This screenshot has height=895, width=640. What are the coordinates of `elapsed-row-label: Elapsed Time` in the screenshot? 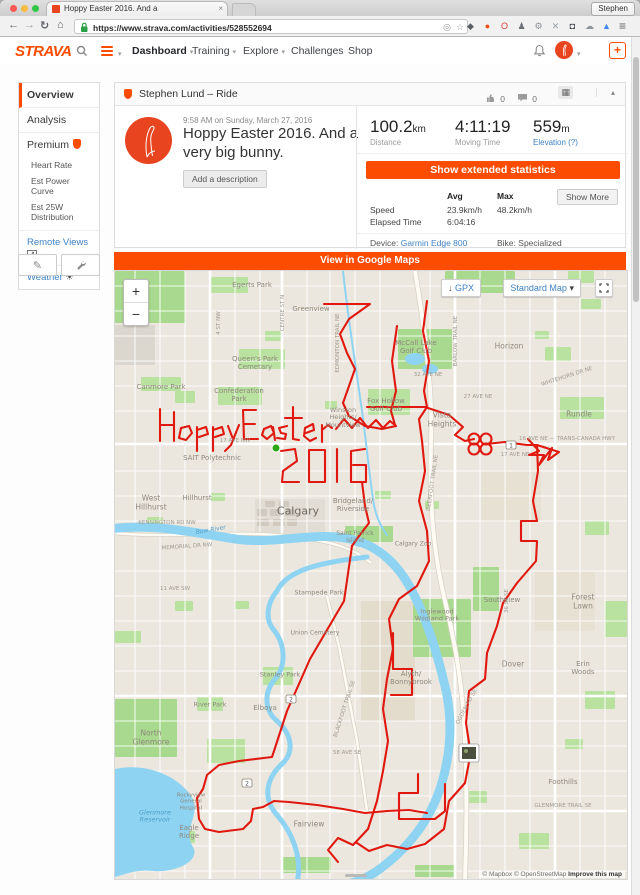 It's located at (396, 222).